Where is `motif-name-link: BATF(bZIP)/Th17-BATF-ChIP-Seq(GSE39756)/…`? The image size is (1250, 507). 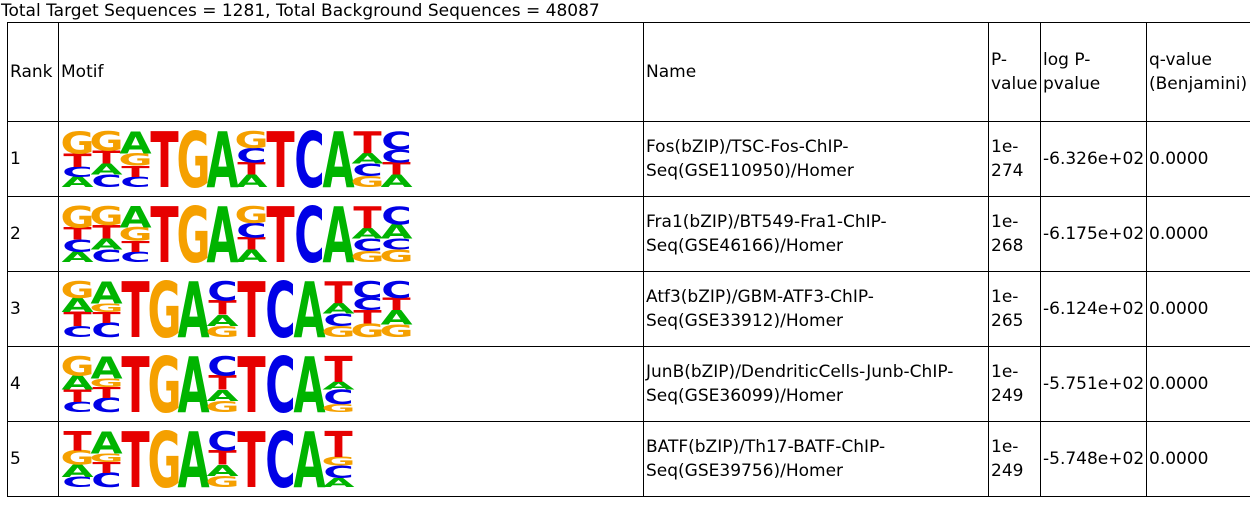
motif-name-link: BATF(bZIP)/Th17-BATF-ChIP-Seq(GSE39756)/… is located at coordinates (816, 459).